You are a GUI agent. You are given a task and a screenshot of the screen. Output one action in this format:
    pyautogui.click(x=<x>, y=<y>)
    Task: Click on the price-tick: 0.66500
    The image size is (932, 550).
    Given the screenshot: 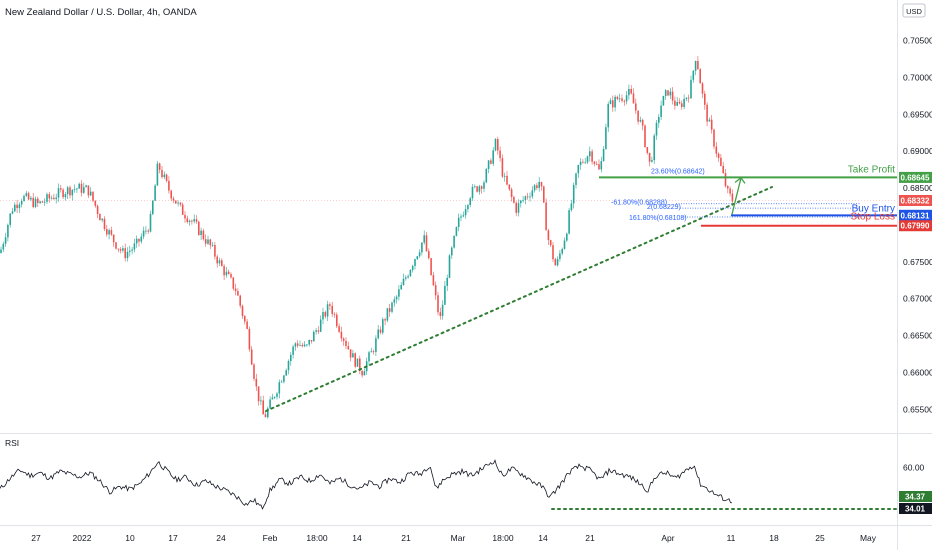 What is the action you would take?
    pyautogui.click(x=917, y=336)
    